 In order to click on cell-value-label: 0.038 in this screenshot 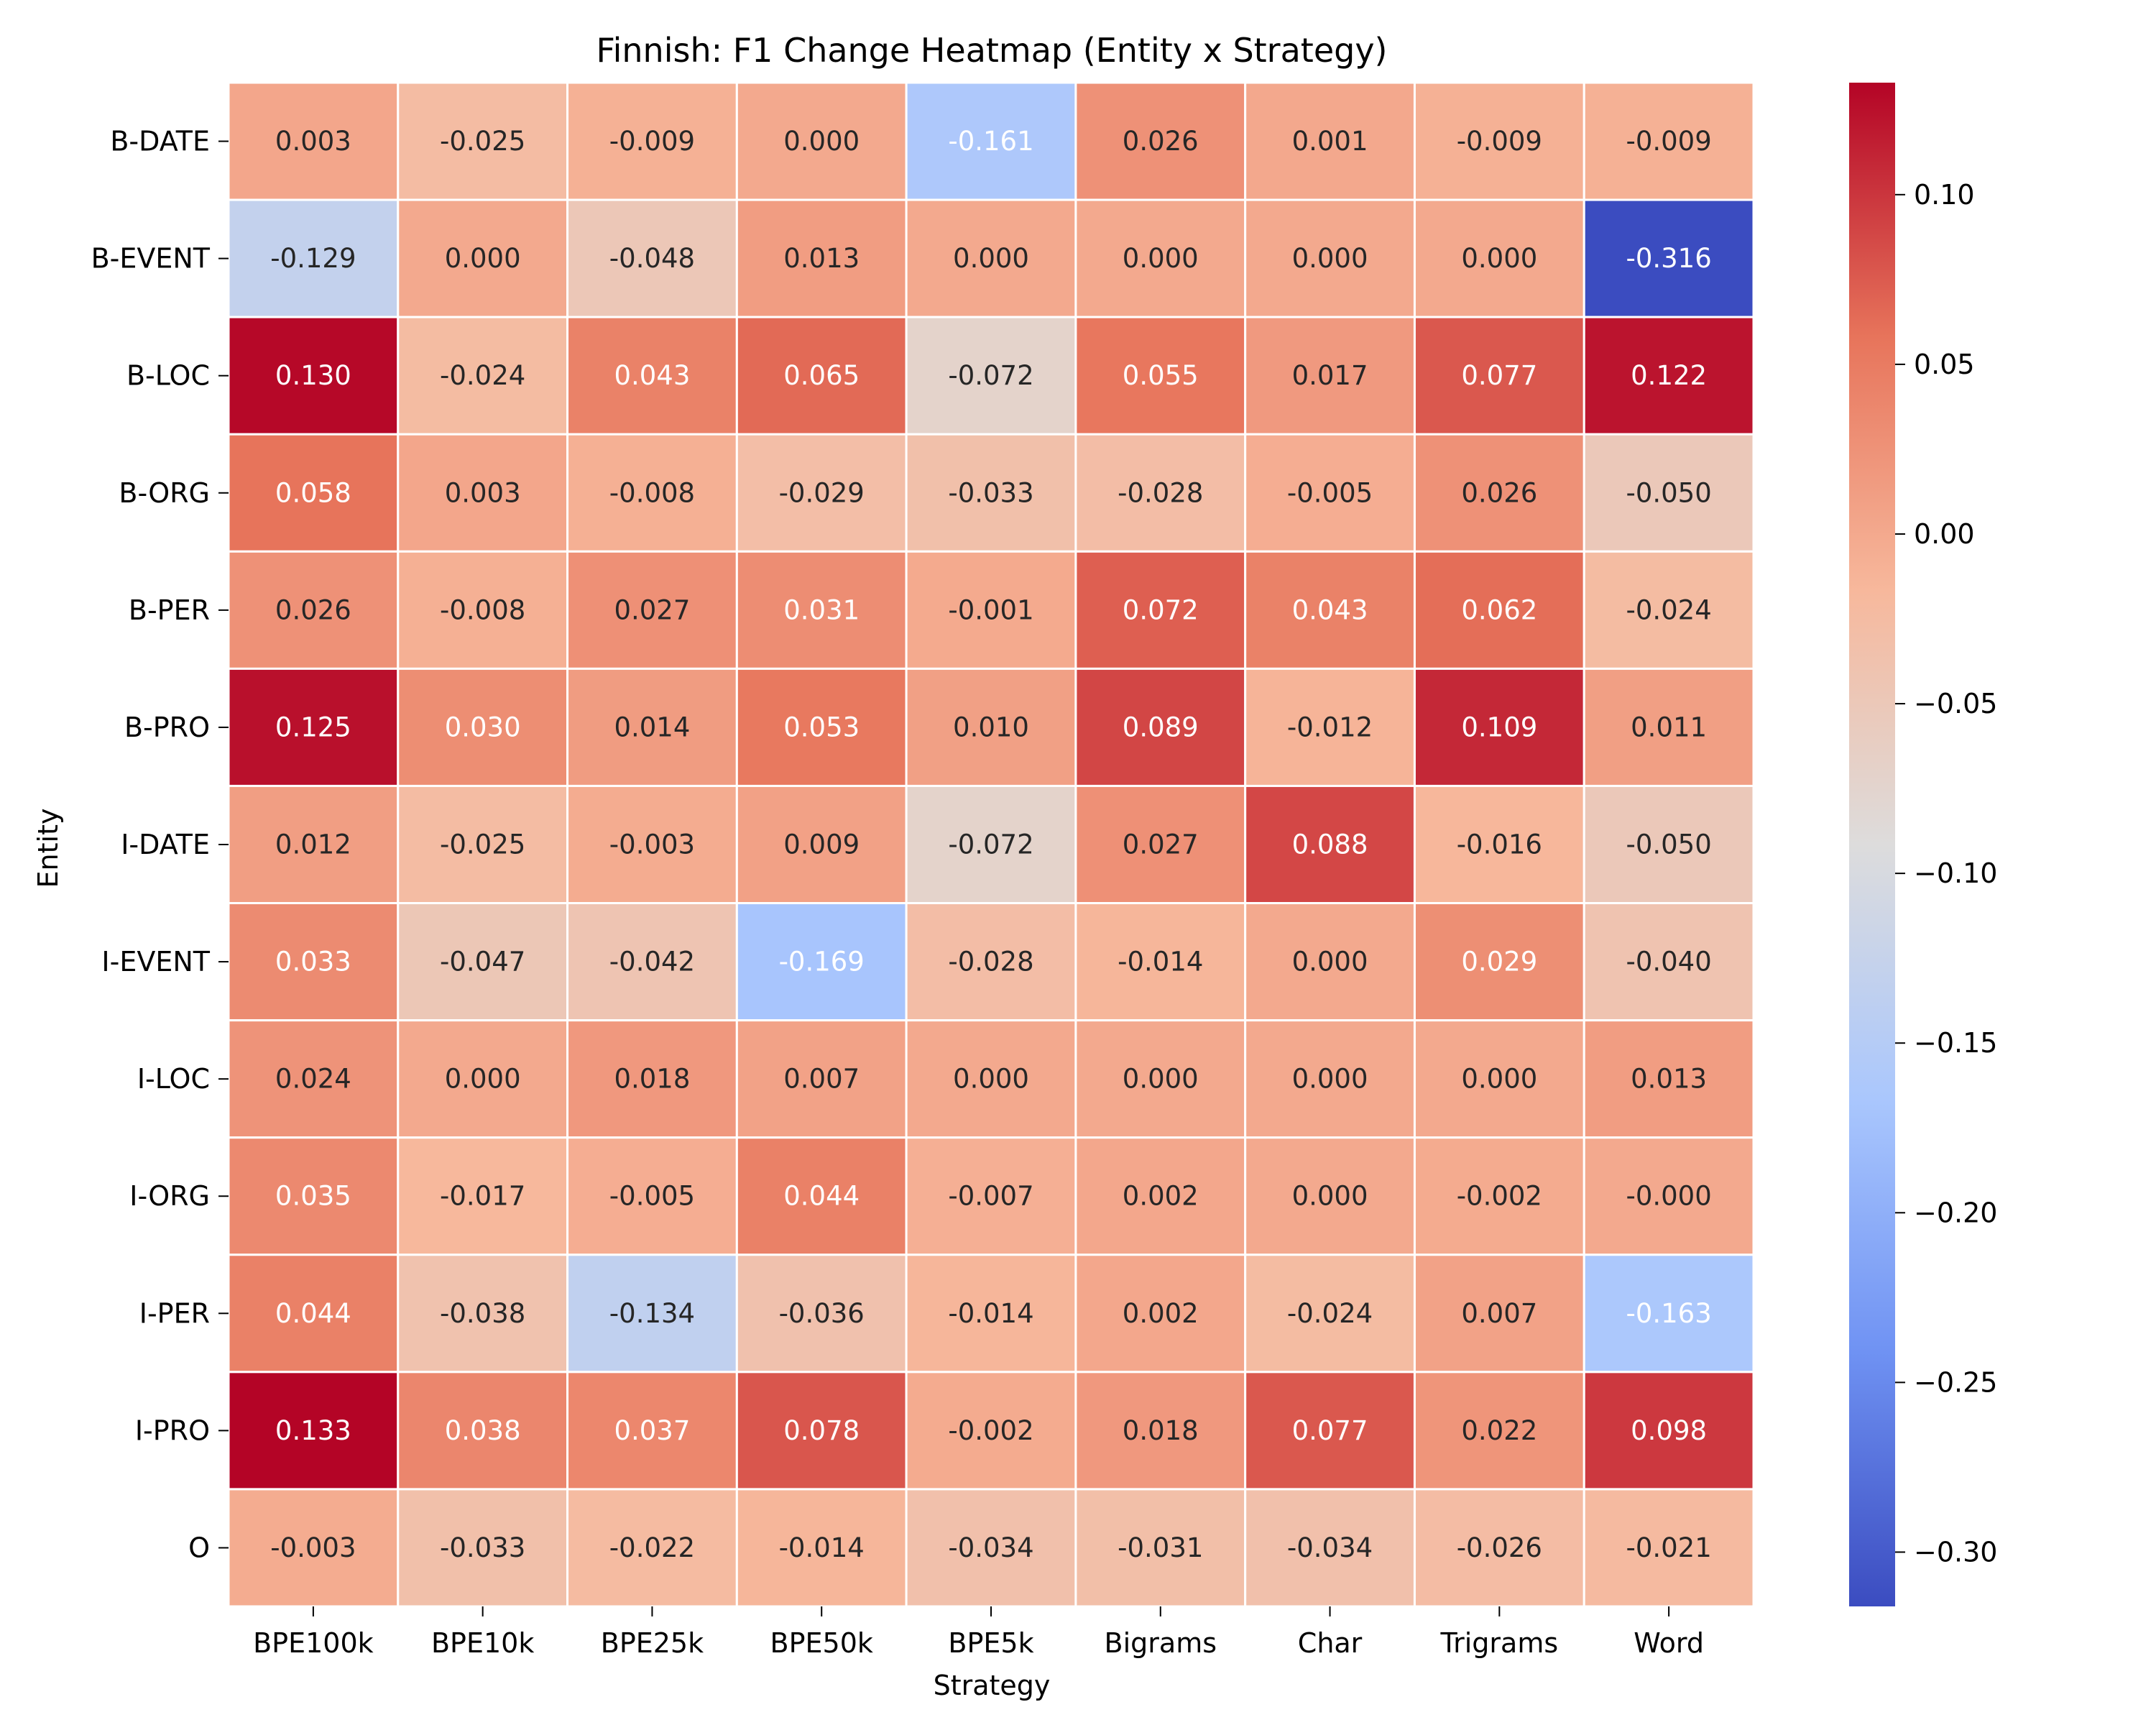, I will do `click(483, 1430)`.